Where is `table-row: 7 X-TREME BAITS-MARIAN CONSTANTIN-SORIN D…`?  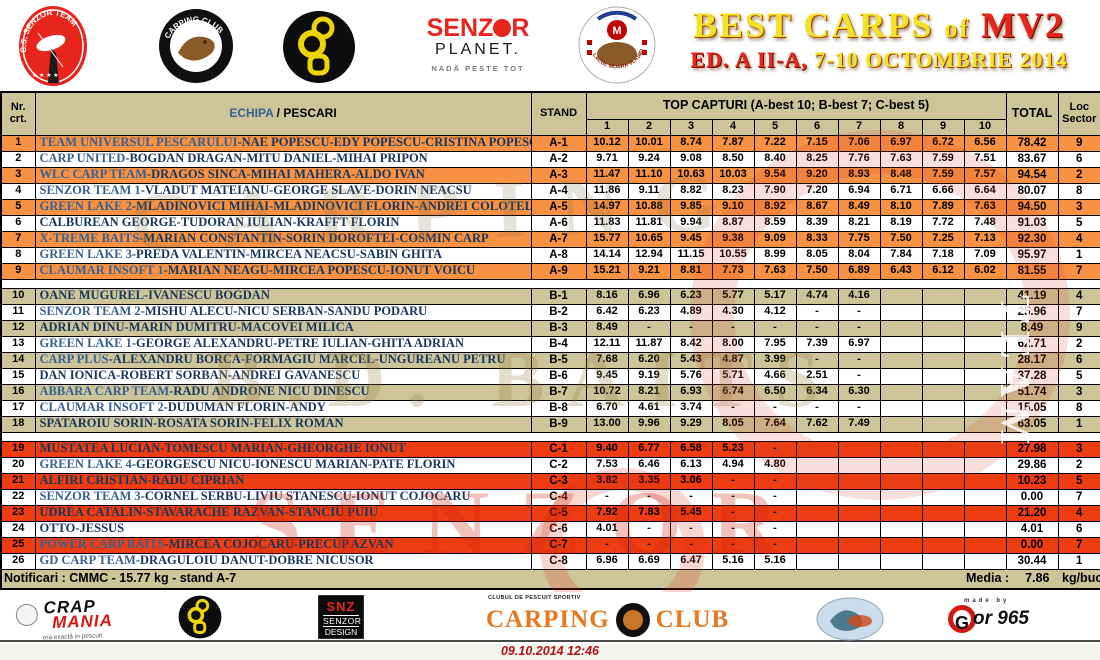 table-row: 7 X-TREME BAITS-MARIAN CONSTANTIN-SORIN D… is located at coordinates (550, 239).